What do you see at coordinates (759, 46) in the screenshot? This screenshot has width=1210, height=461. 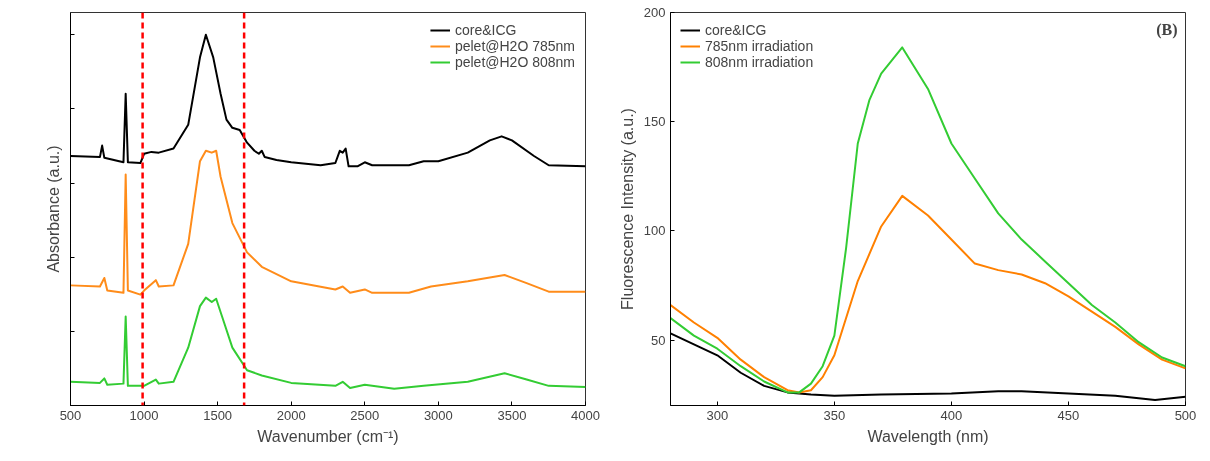 I see `legend-label: 785nm irradiation` at bounding box center [759, 46].